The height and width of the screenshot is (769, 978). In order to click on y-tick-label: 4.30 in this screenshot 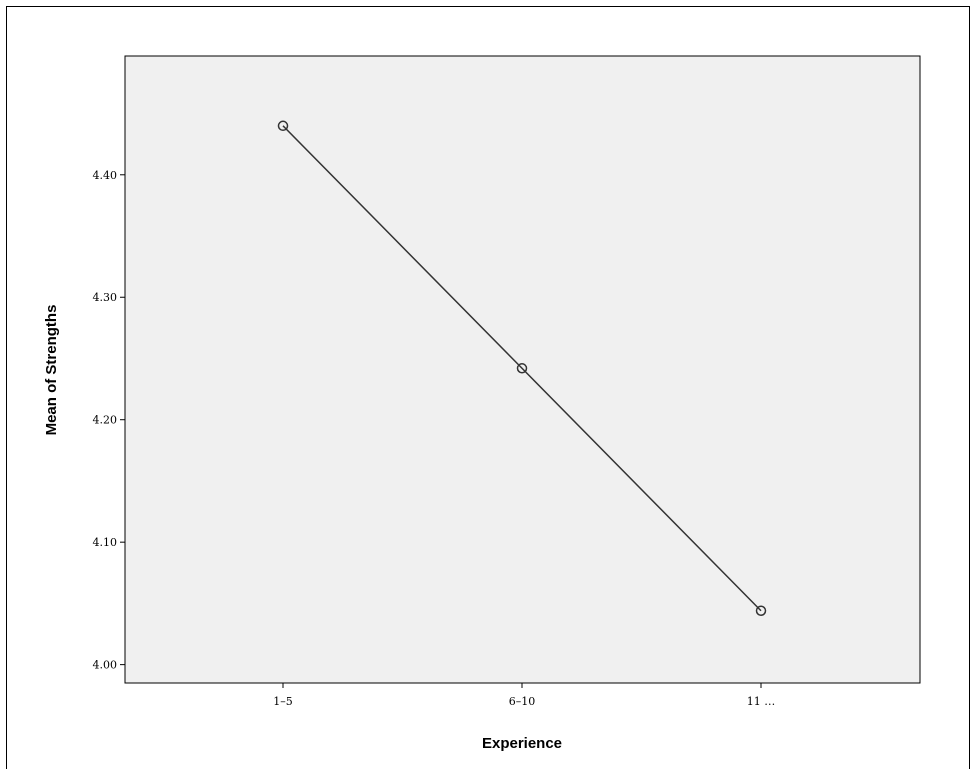, I will do `click(105, 297)`.